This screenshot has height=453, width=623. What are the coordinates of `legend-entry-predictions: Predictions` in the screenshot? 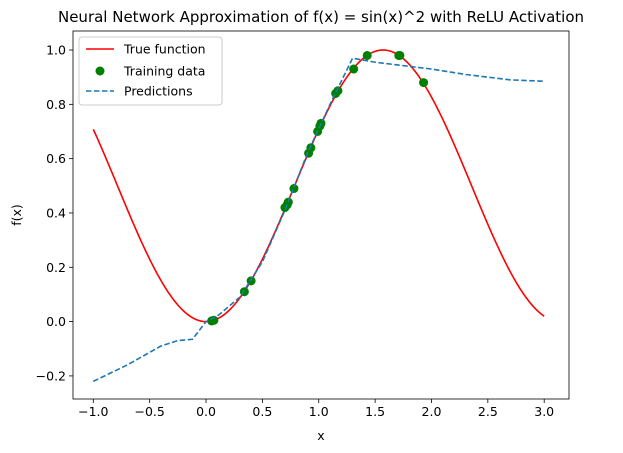 It's located at (139, 91).